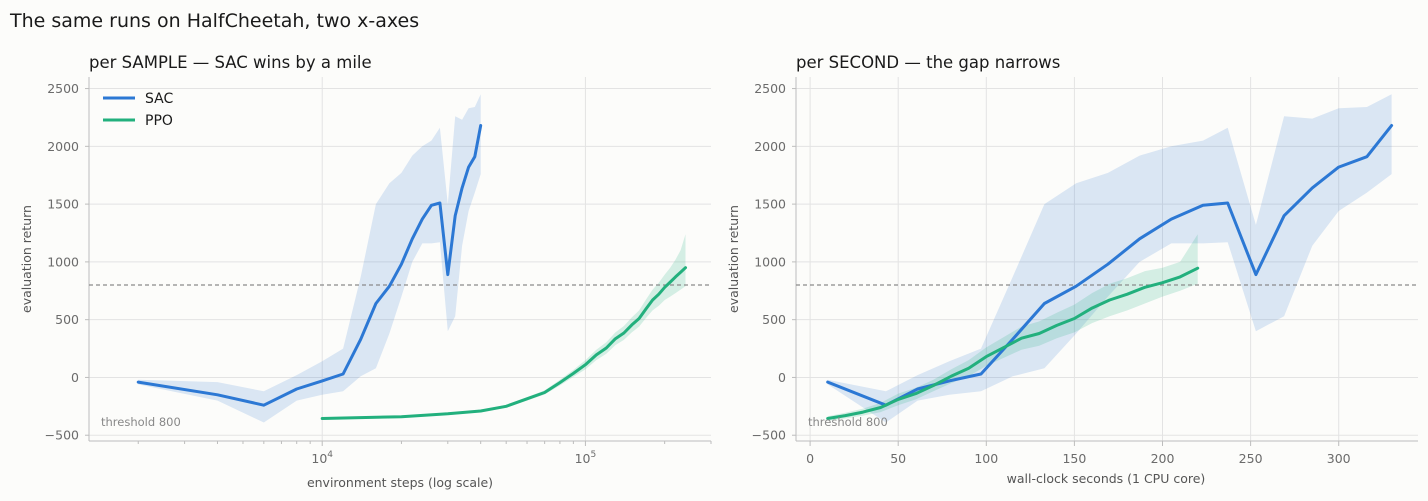  Describe the element at coordinates (1251, 458) in the screenshot. I see `x-tick-label: 250` at that location.